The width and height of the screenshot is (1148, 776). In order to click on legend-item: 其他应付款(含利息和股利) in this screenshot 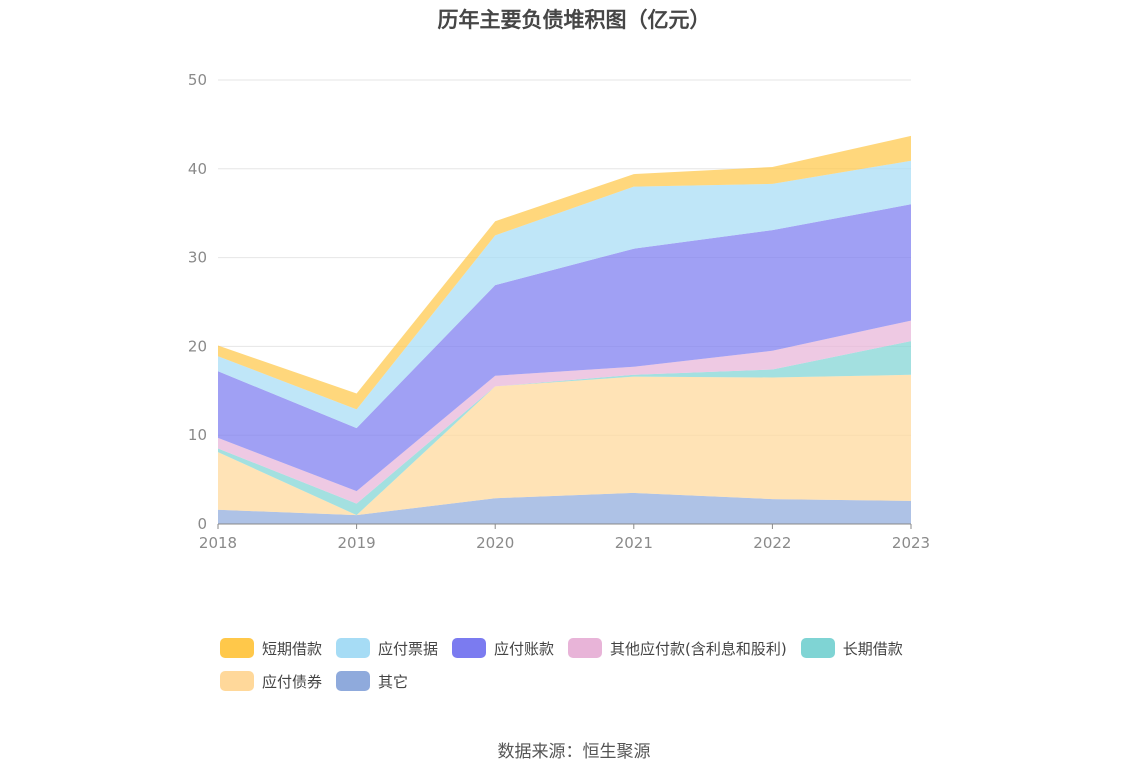, I will do `click(677, 648)`.